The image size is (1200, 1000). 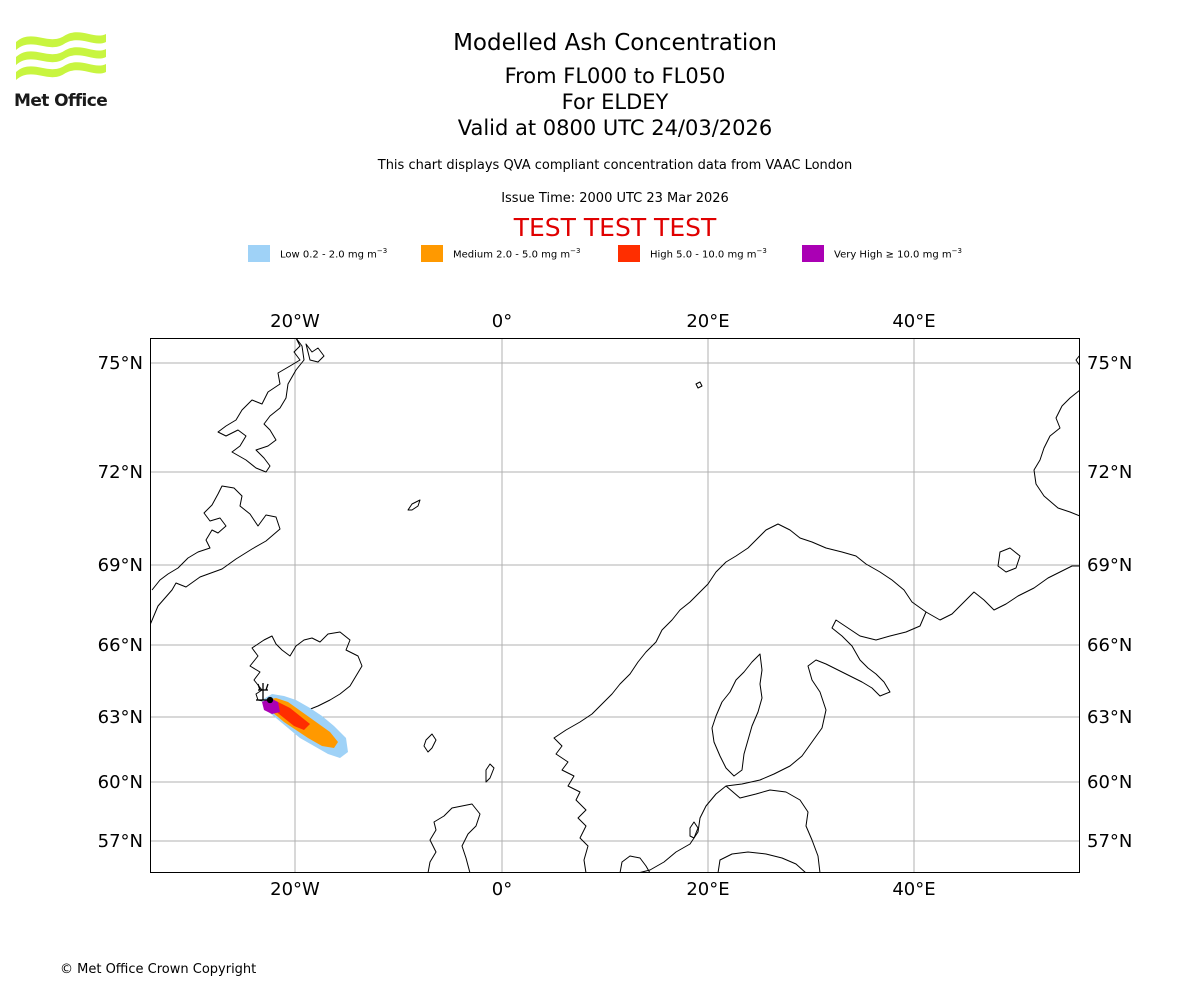 I want to click on lon-label-bottom-0: 0°, so click(x=502, y=889).